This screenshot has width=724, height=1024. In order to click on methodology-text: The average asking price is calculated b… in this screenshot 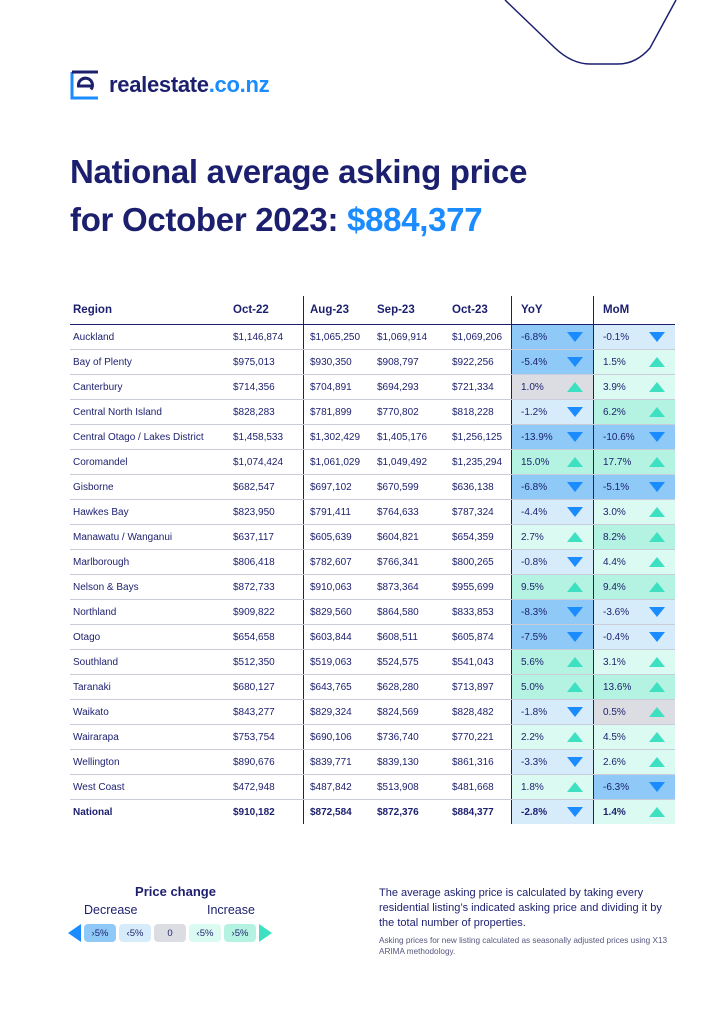, I will do `click(520, 908)`.